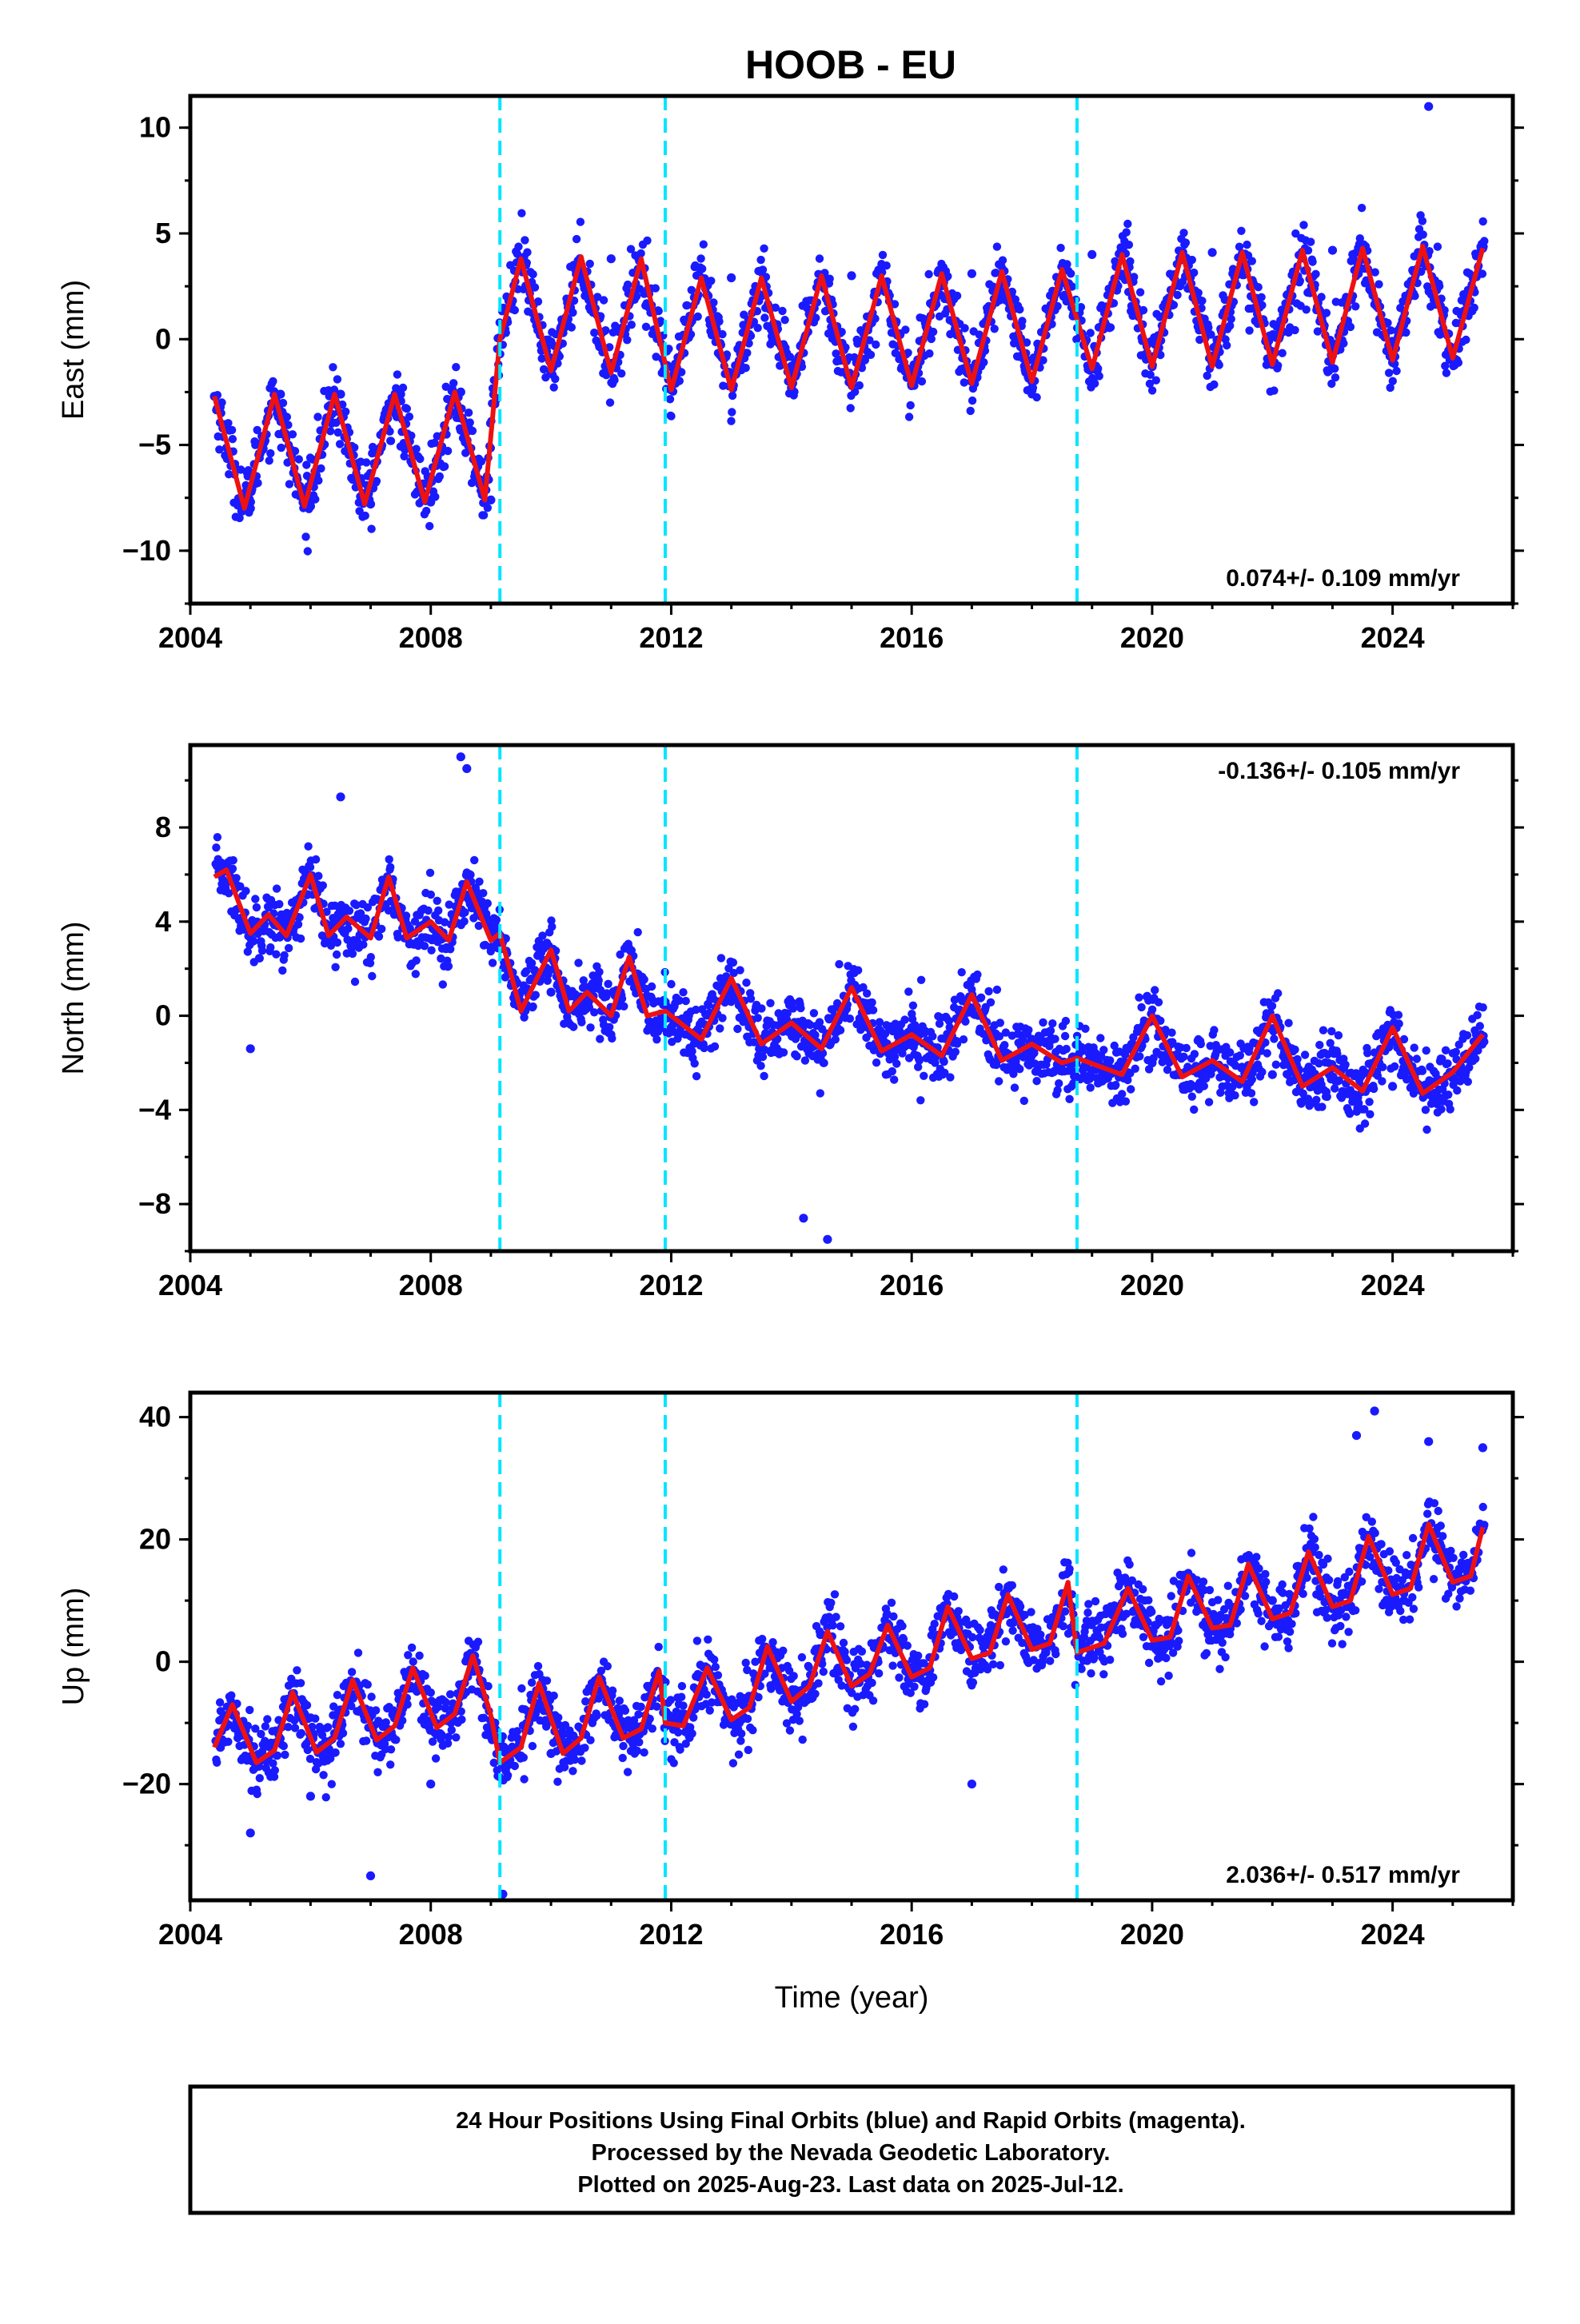 This screenshot has width=1580, height=2324. Describe the element at coordinates (1152, 1286) in the screenshot. I see `north-x-tick-label: 2020` at that location.